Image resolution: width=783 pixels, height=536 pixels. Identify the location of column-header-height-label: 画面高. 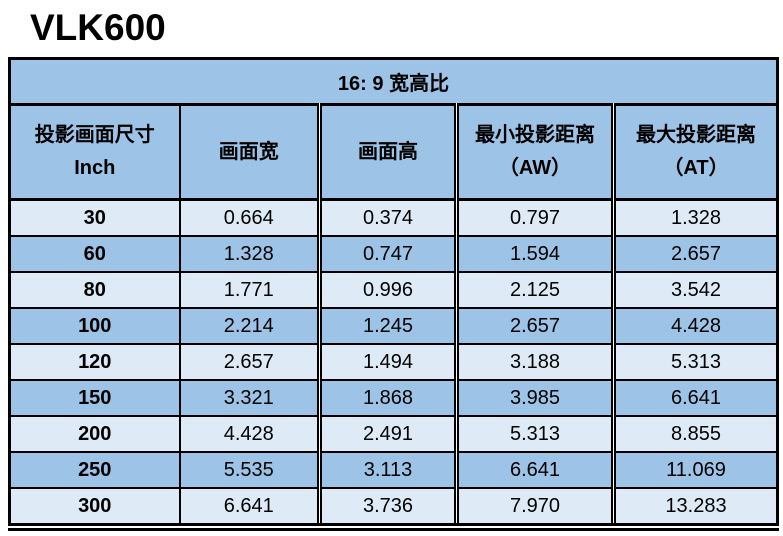
(388, 151).